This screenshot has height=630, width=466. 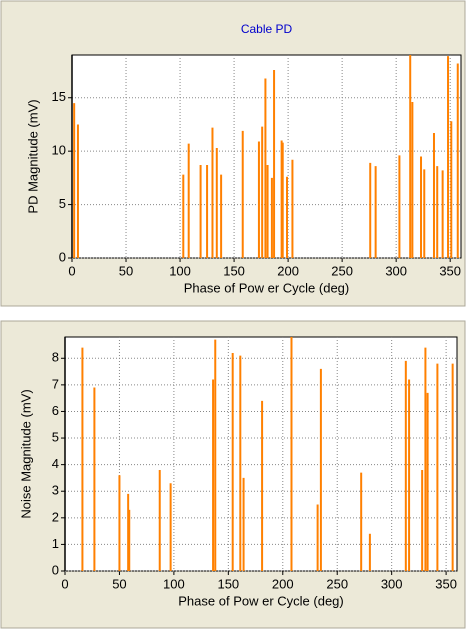 What do you see at coordinates (59, 96) in the screenshot?
I see `y-tick-label: 15` at bounding box center [59, 96].